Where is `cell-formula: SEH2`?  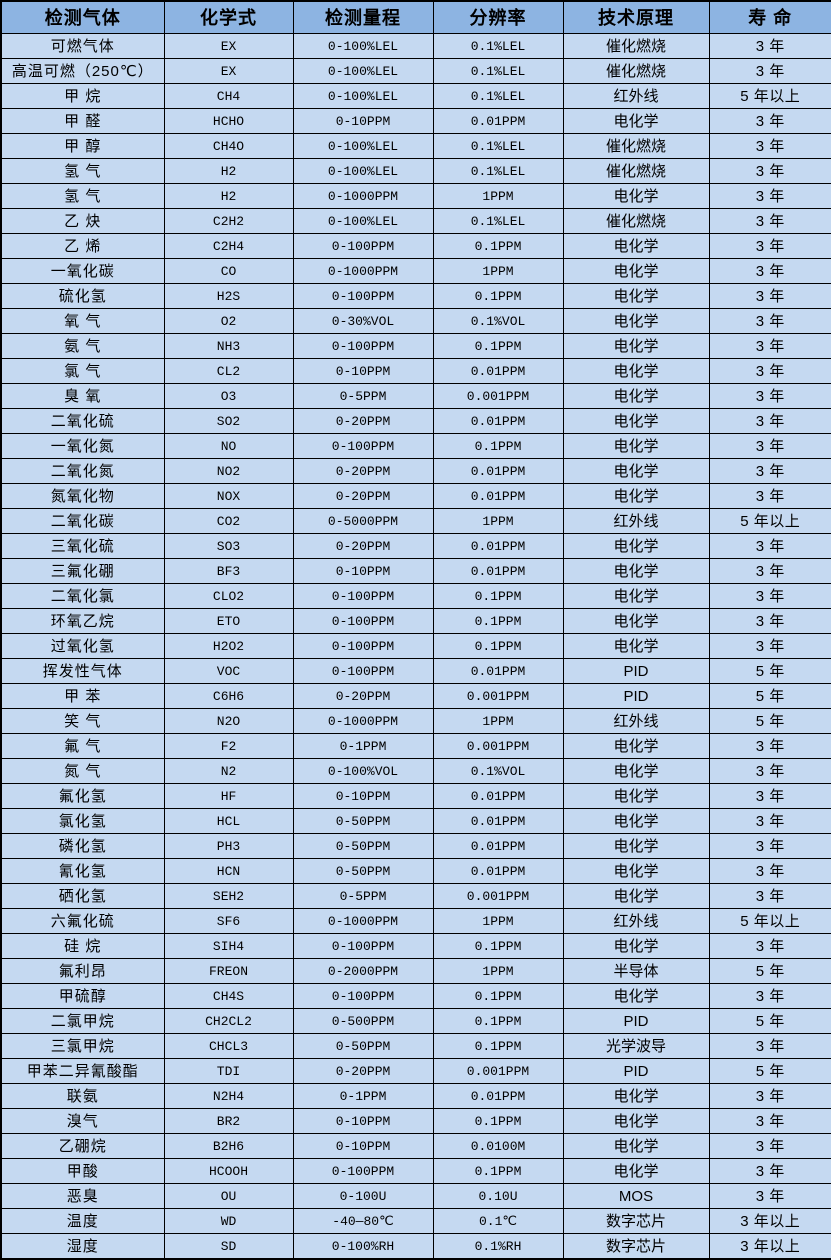 cell-formula: SEH2 is located at coordinates (228, 896).